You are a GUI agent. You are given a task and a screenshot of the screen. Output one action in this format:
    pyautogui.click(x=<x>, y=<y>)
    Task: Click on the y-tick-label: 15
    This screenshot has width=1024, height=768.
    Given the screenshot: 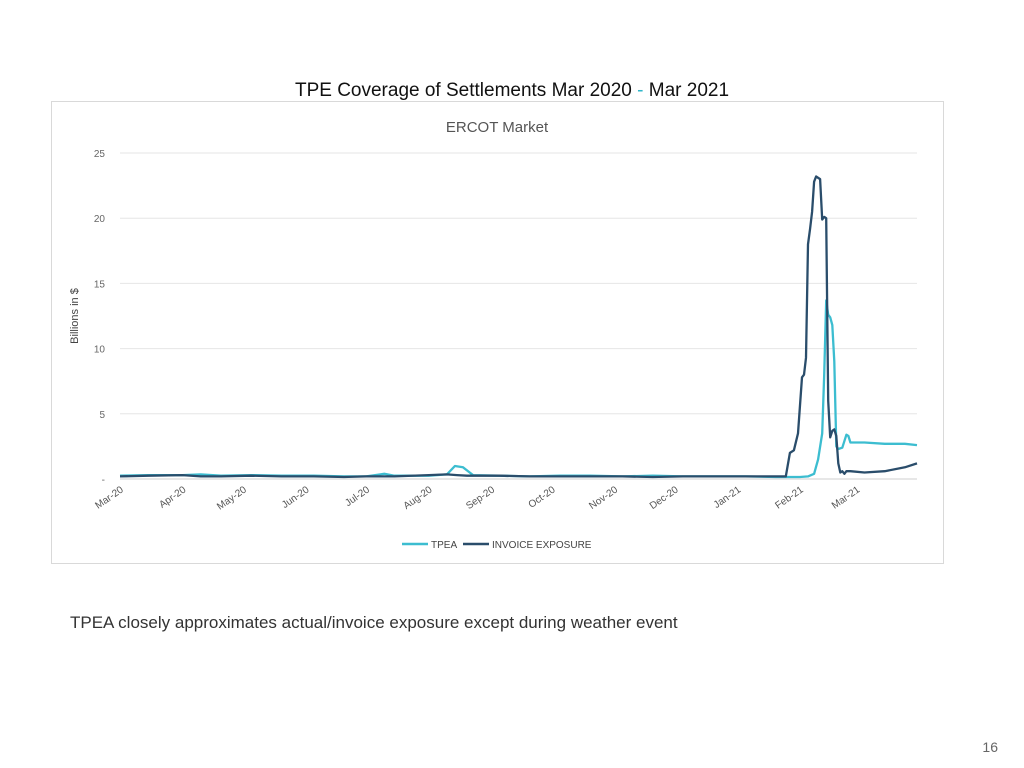 What is the action you would take?
    pyautogui.click(x=100, y=284)
    